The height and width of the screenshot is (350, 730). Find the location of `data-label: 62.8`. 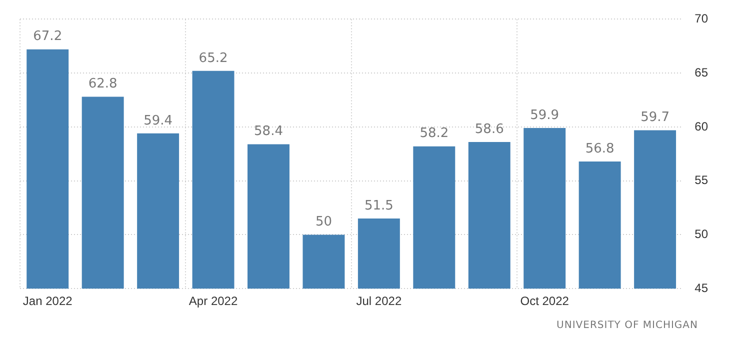

data-label: 62.8 is located at coordinates (103, 84).